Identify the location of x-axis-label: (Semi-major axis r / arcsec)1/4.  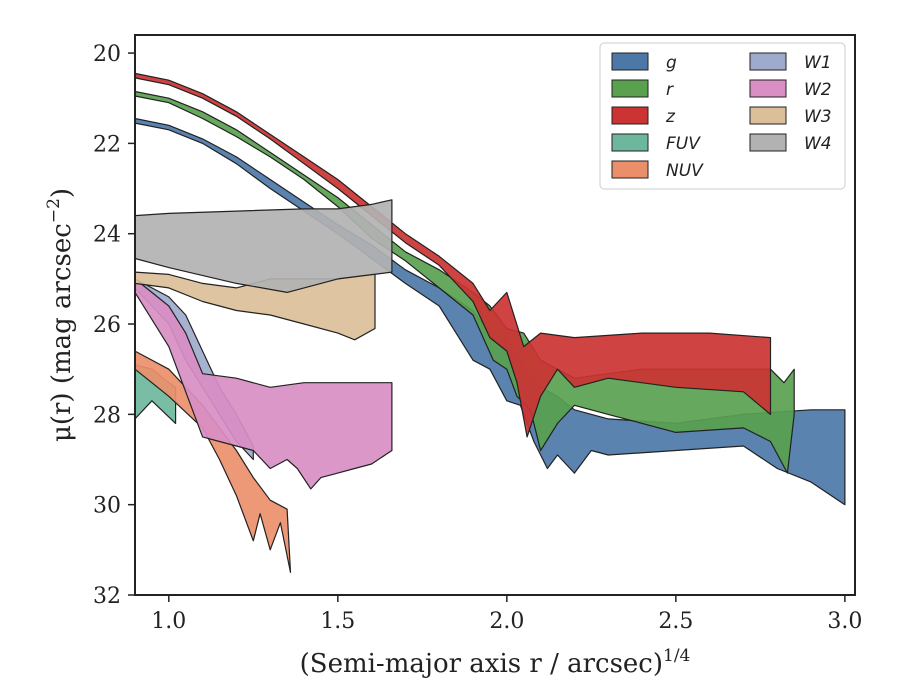
(495, 662).